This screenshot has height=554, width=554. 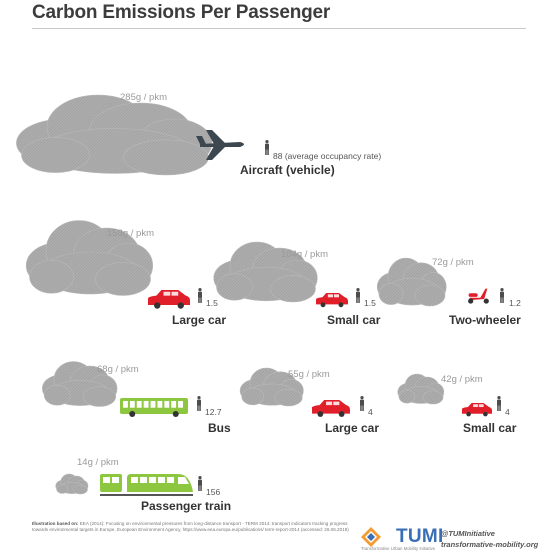 What do you see at coordinates (199, 403) in the screenshot?
I see `bus-person-icon` at bounding box center [199, 403].